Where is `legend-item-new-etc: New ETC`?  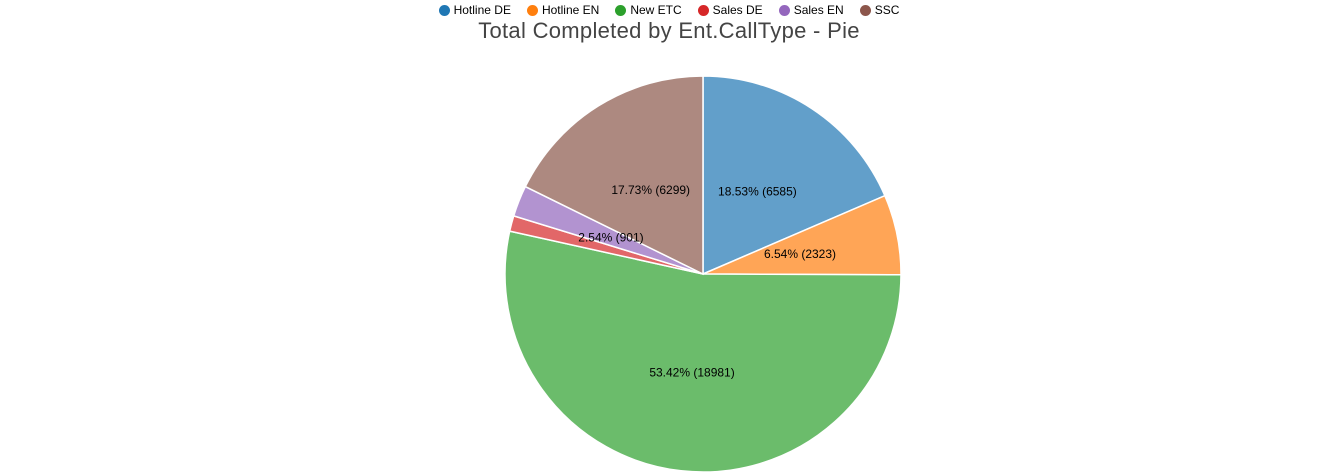
legend-item-new-etc: New ETC is located at coordinates (648, 10).